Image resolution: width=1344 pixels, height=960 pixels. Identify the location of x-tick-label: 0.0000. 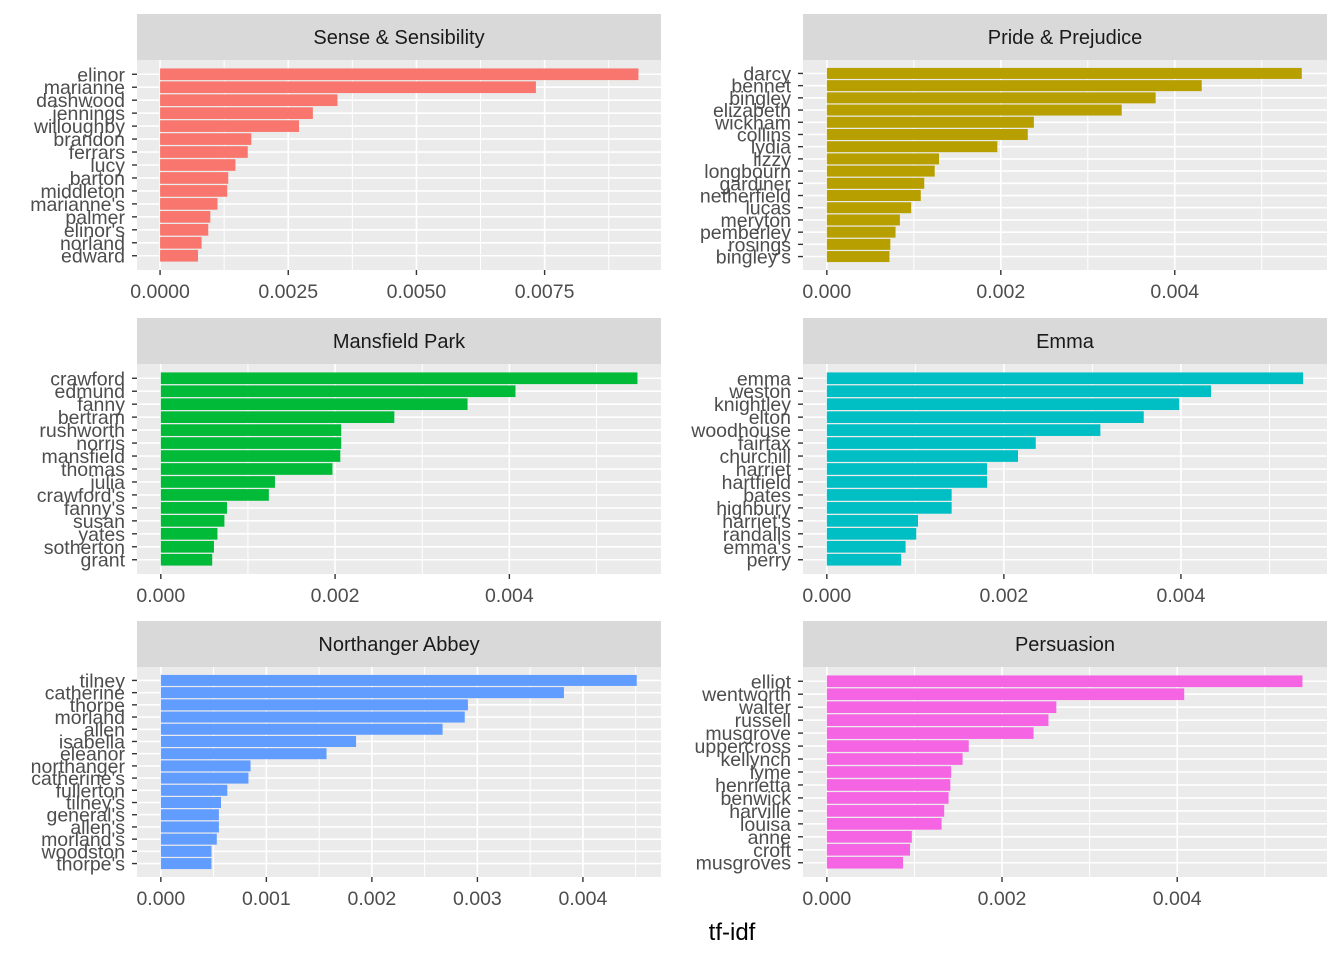
(160, 292).